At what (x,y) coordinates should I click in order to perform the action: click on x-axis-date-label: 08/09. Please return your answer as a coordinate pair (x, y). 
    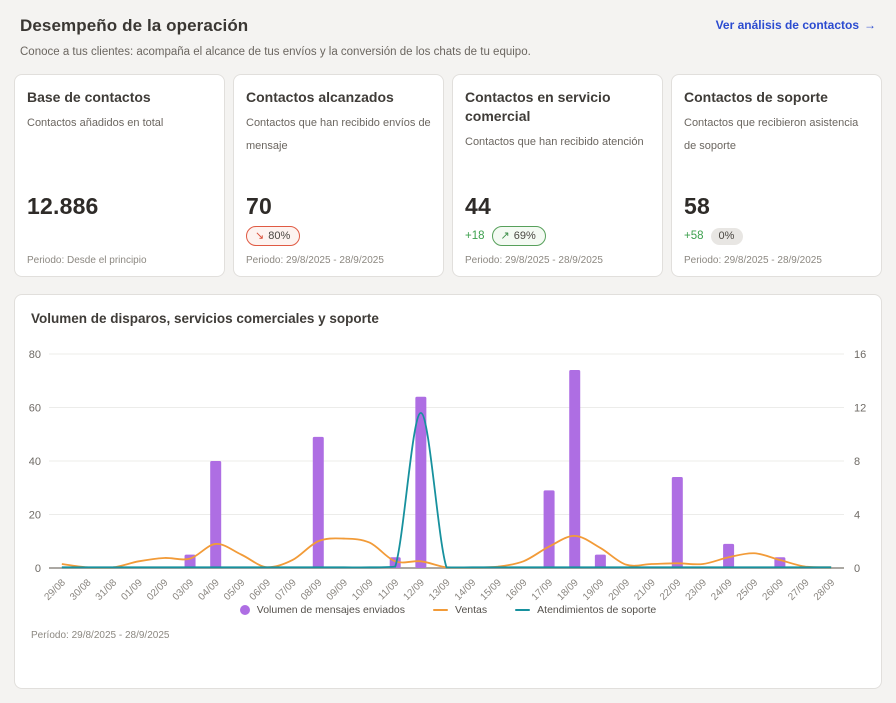
    Looking at the image, I should click on (312, 590).